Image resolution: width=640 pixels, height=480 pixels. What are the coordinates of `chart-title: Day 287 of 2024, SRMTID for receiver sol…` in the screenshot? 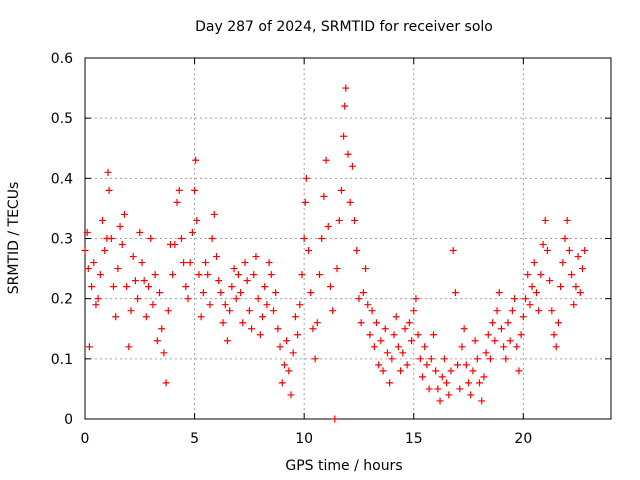 It's located at (344, 27).